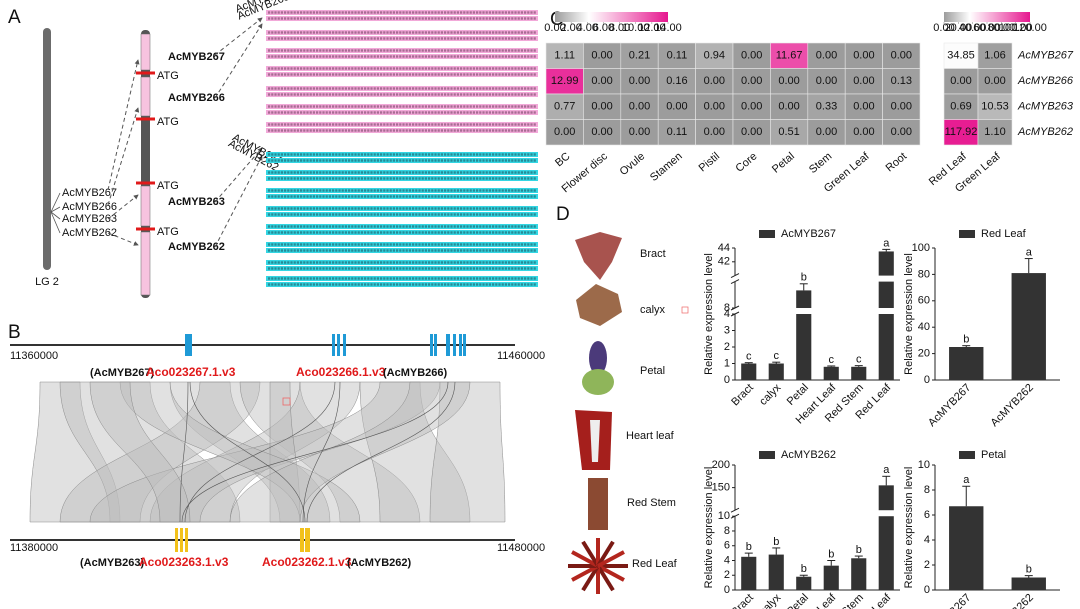  I want to click on sample-image, so click(585, 559).